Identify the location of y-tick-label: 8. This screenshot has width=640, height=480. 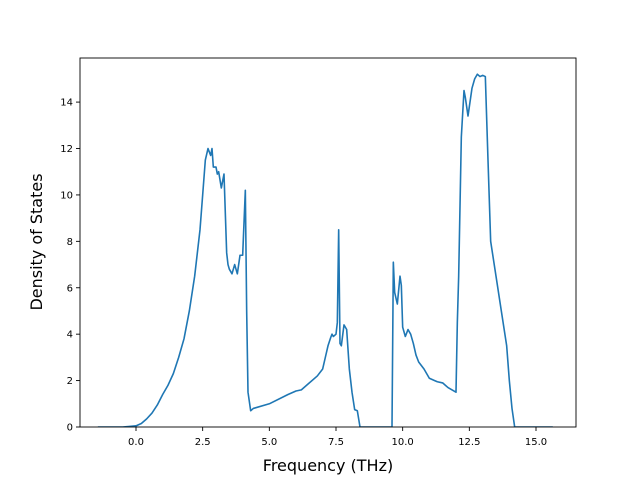
(70, 242).